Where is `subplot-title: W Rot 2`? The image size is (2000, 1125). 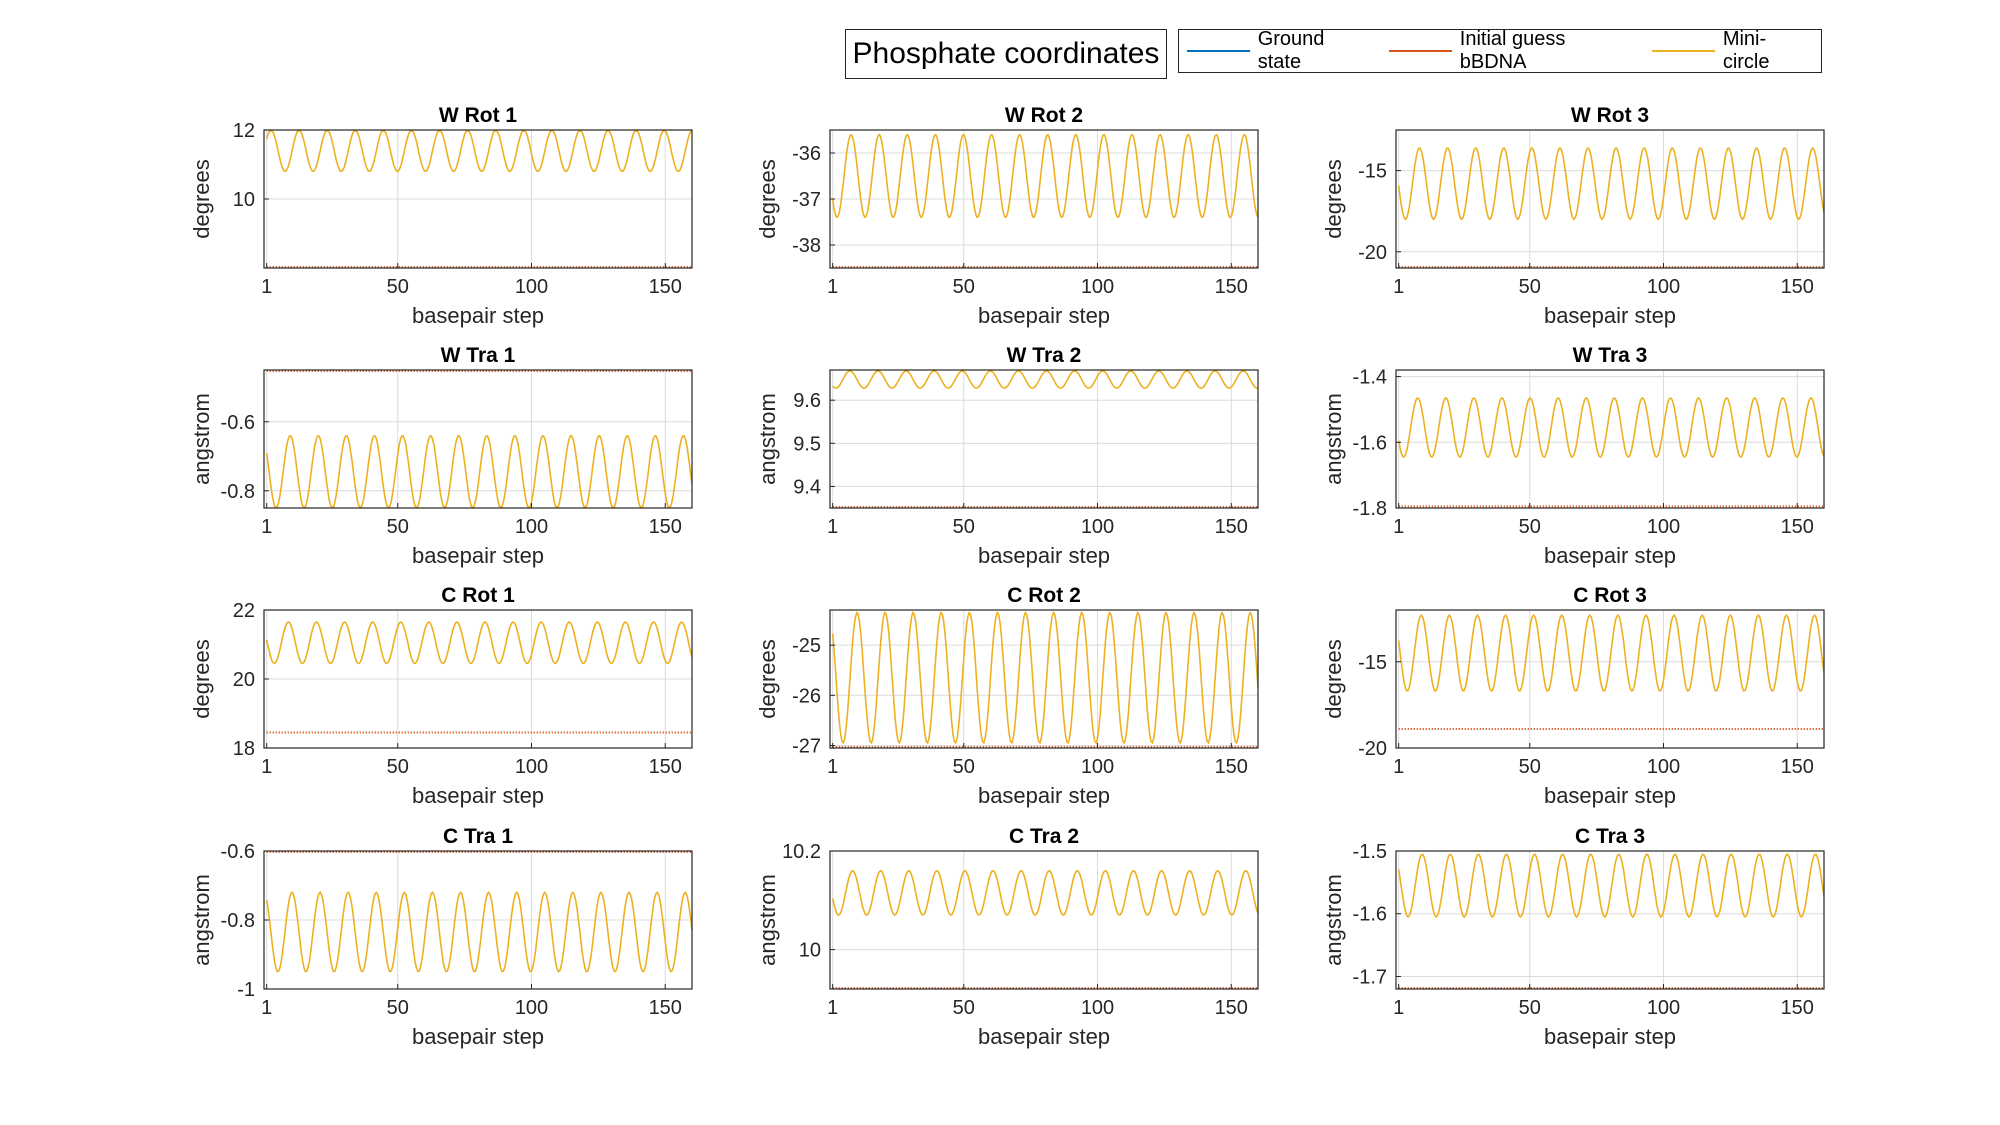
subplot-title: W Rot 2 is located at coordinates (1044, 115).